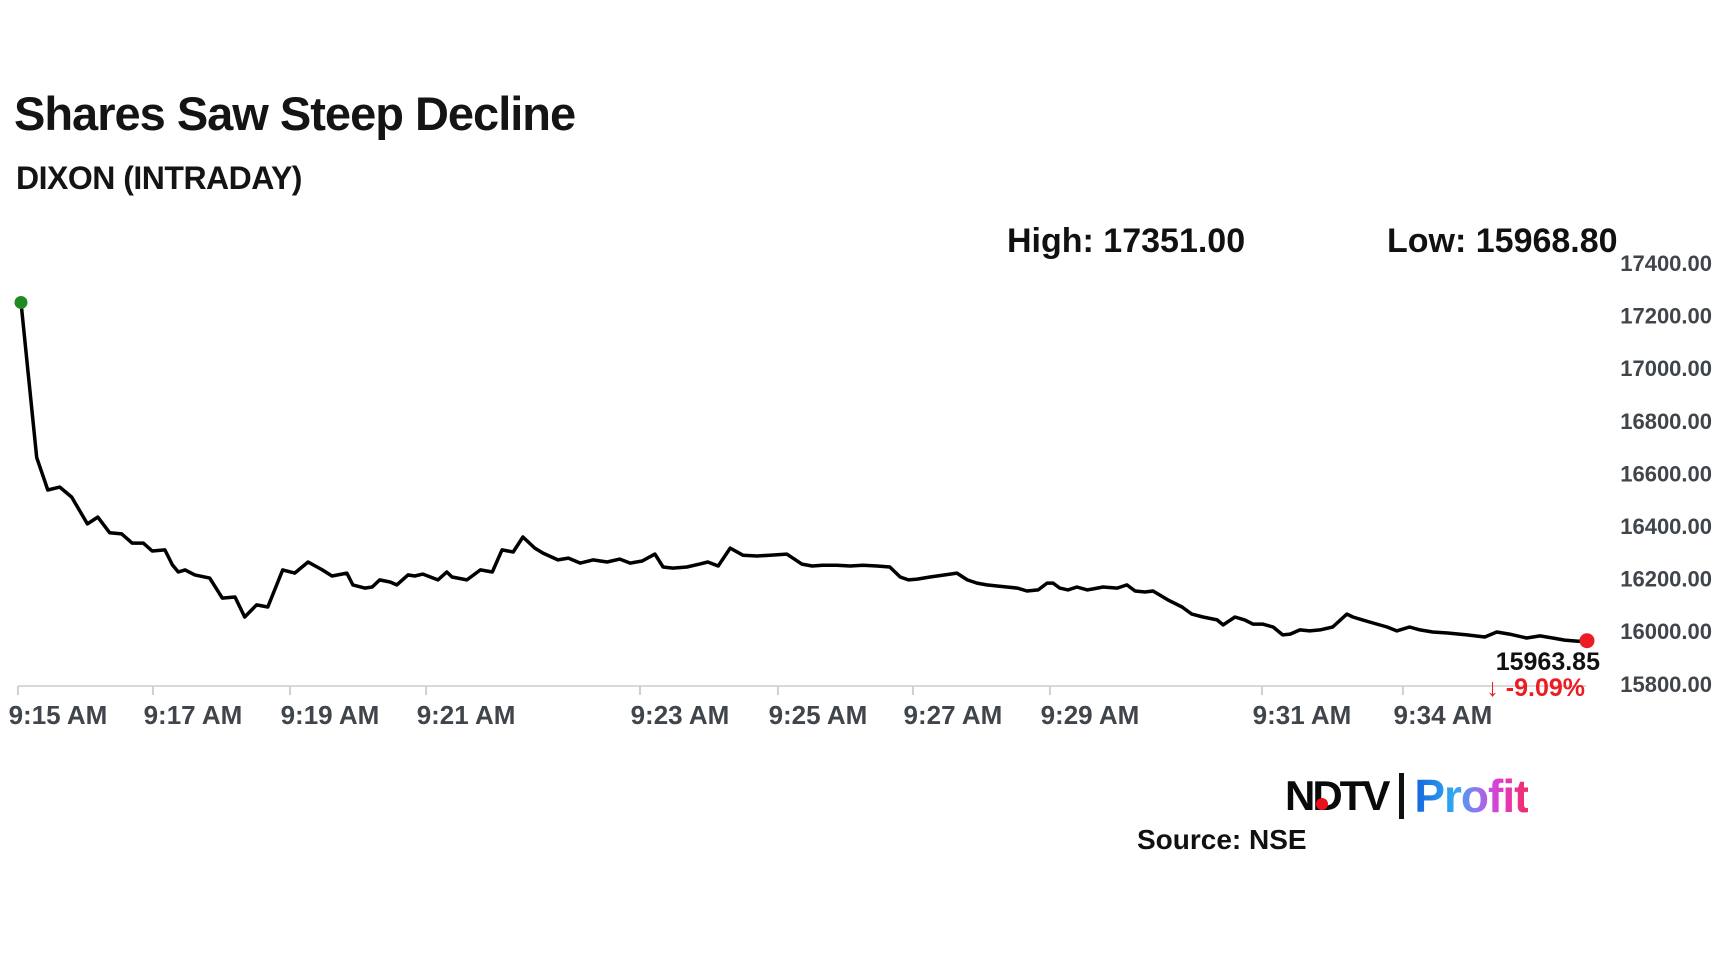 The height and width of the screenshot is (972, 1728). I want to click on y-axis-label: 16200.00, so click(1666, 579).